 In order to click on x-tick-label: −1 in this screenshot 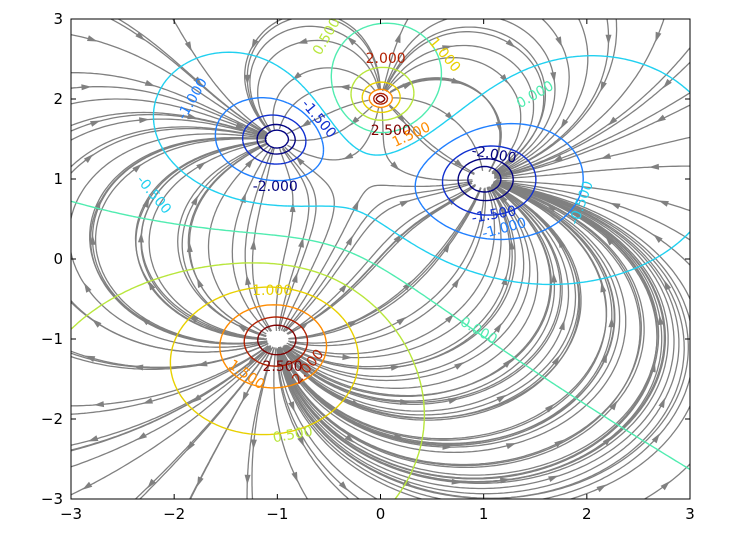, I will do `click(277, 514)`.